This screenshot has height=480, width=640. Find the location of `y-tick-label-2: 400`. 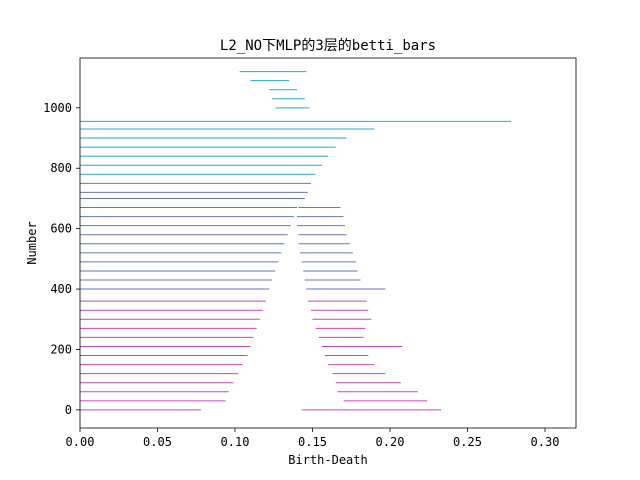

y-tick-label-2: 400 is located at coordinates (61, 289).